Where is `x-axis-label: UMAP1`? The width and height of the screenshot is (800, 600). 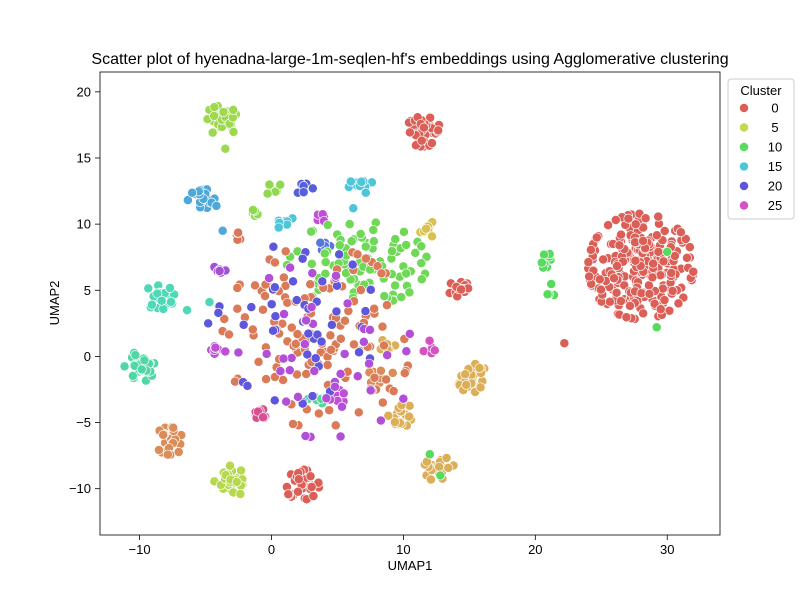 x-axis-label: UMAP1 is located at coordinates (410, 565).